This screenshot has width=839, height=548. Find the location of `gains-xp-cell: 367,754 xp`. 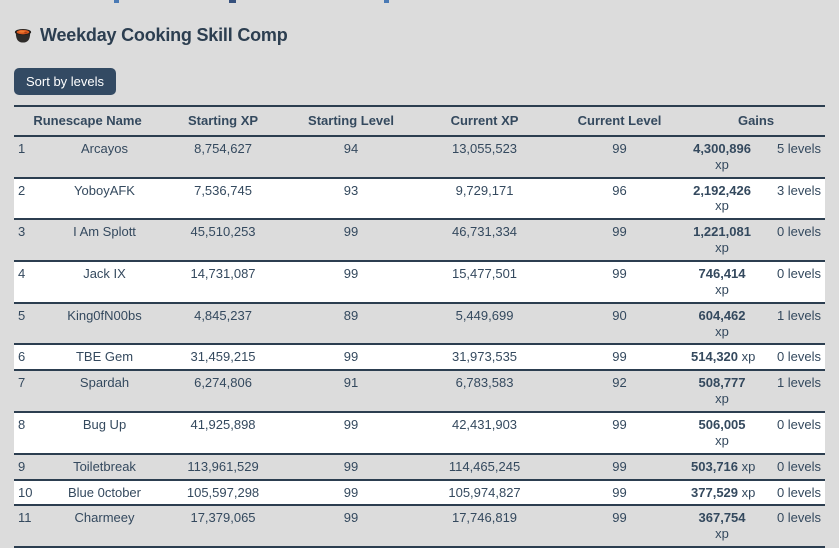

gains-xp-cell: 367,754 xp is located at coordinates (722, 526).